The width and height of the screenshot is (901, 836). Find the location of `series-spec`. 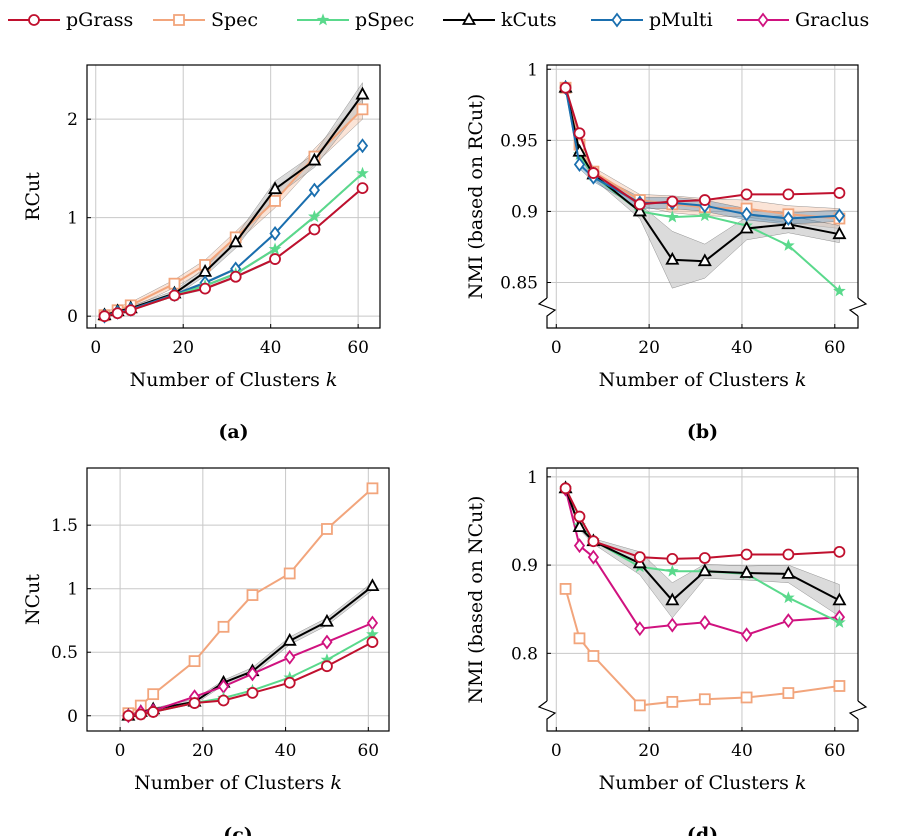

series-spec is located at coordinates (702, 647).